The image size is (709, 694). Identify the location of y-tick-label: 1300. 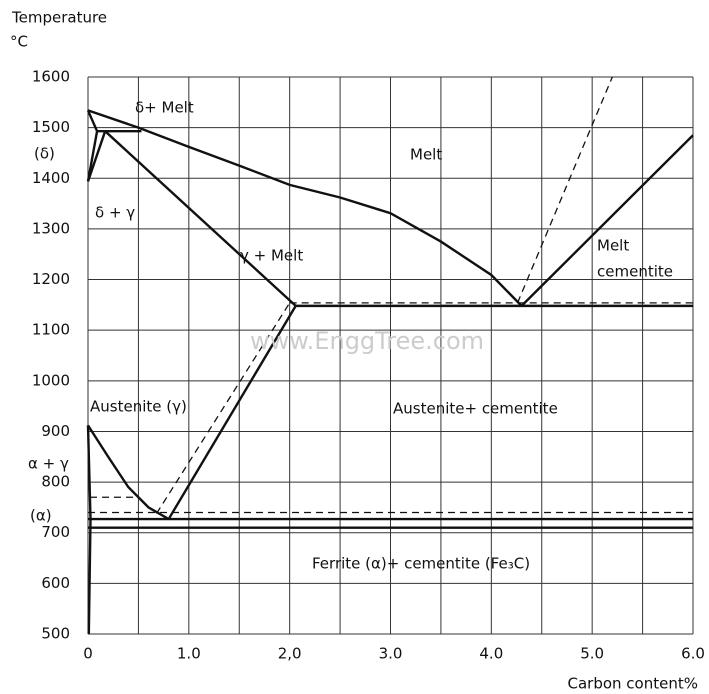
(51, 228).